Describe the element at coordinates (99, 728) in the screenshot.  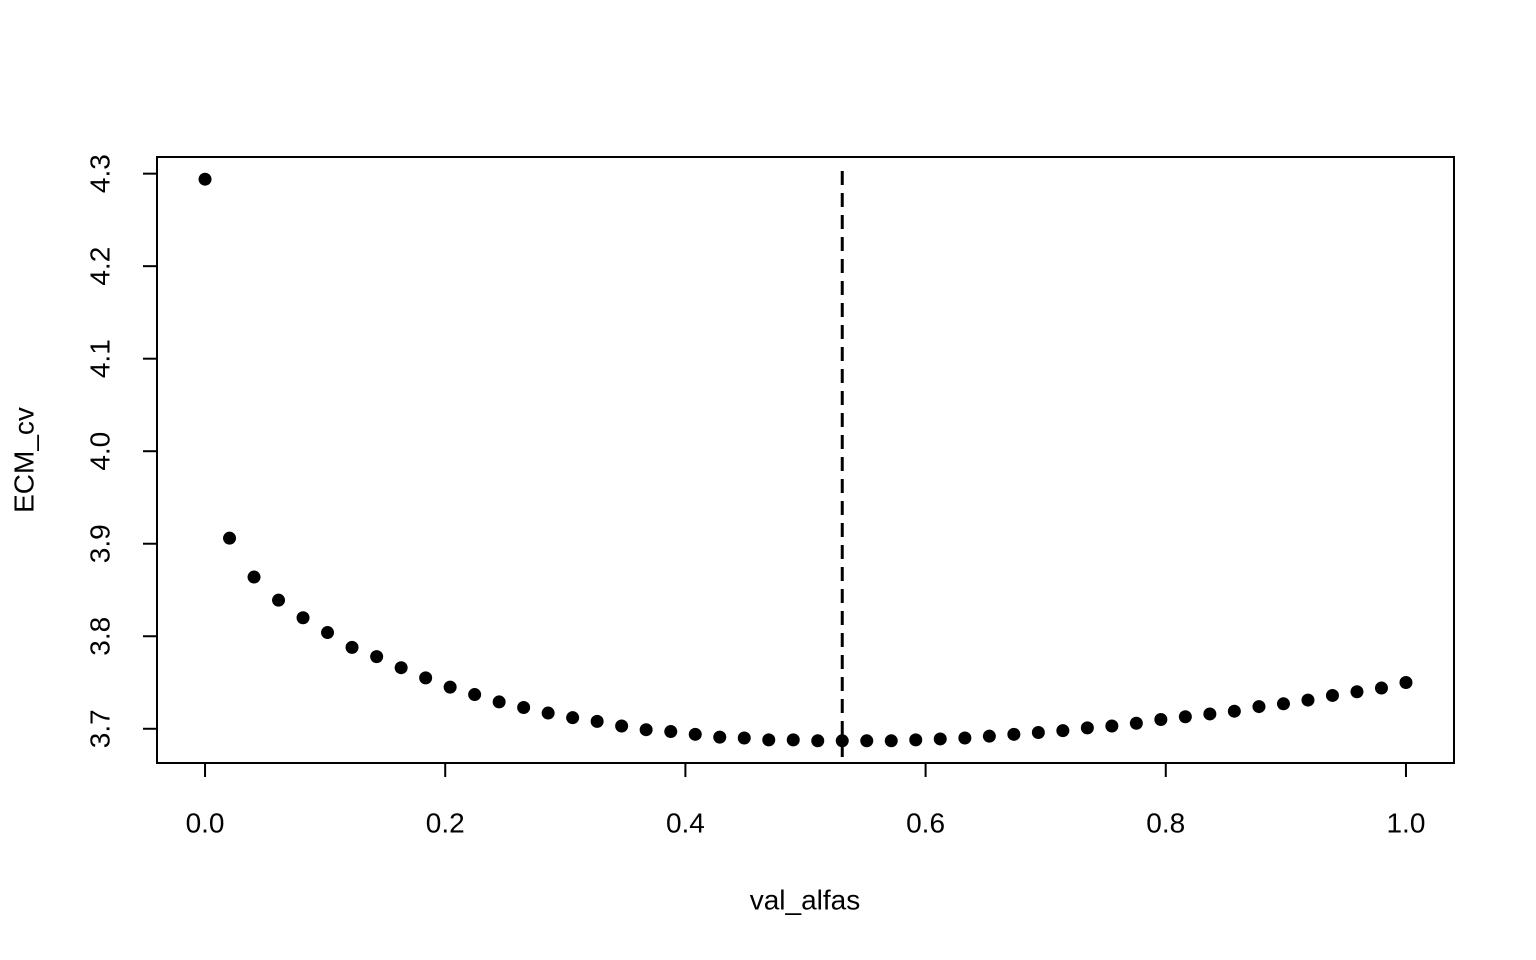
I see `y-tick-label: 3.7` at that location.